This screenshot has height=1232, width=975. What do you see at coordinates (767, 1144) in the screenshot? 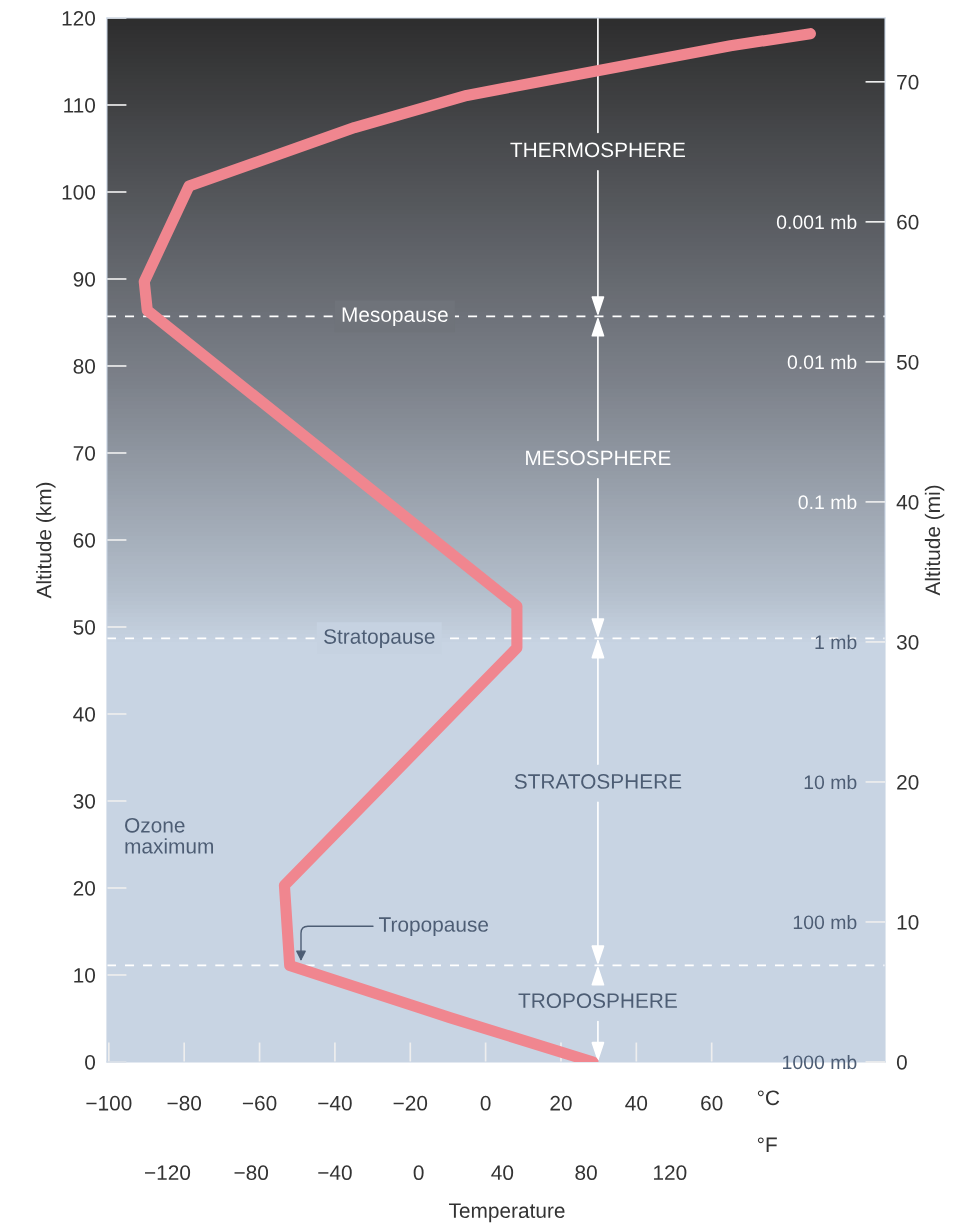
I see `x2-axis-title: °F` at bounding box center [767, 1144].